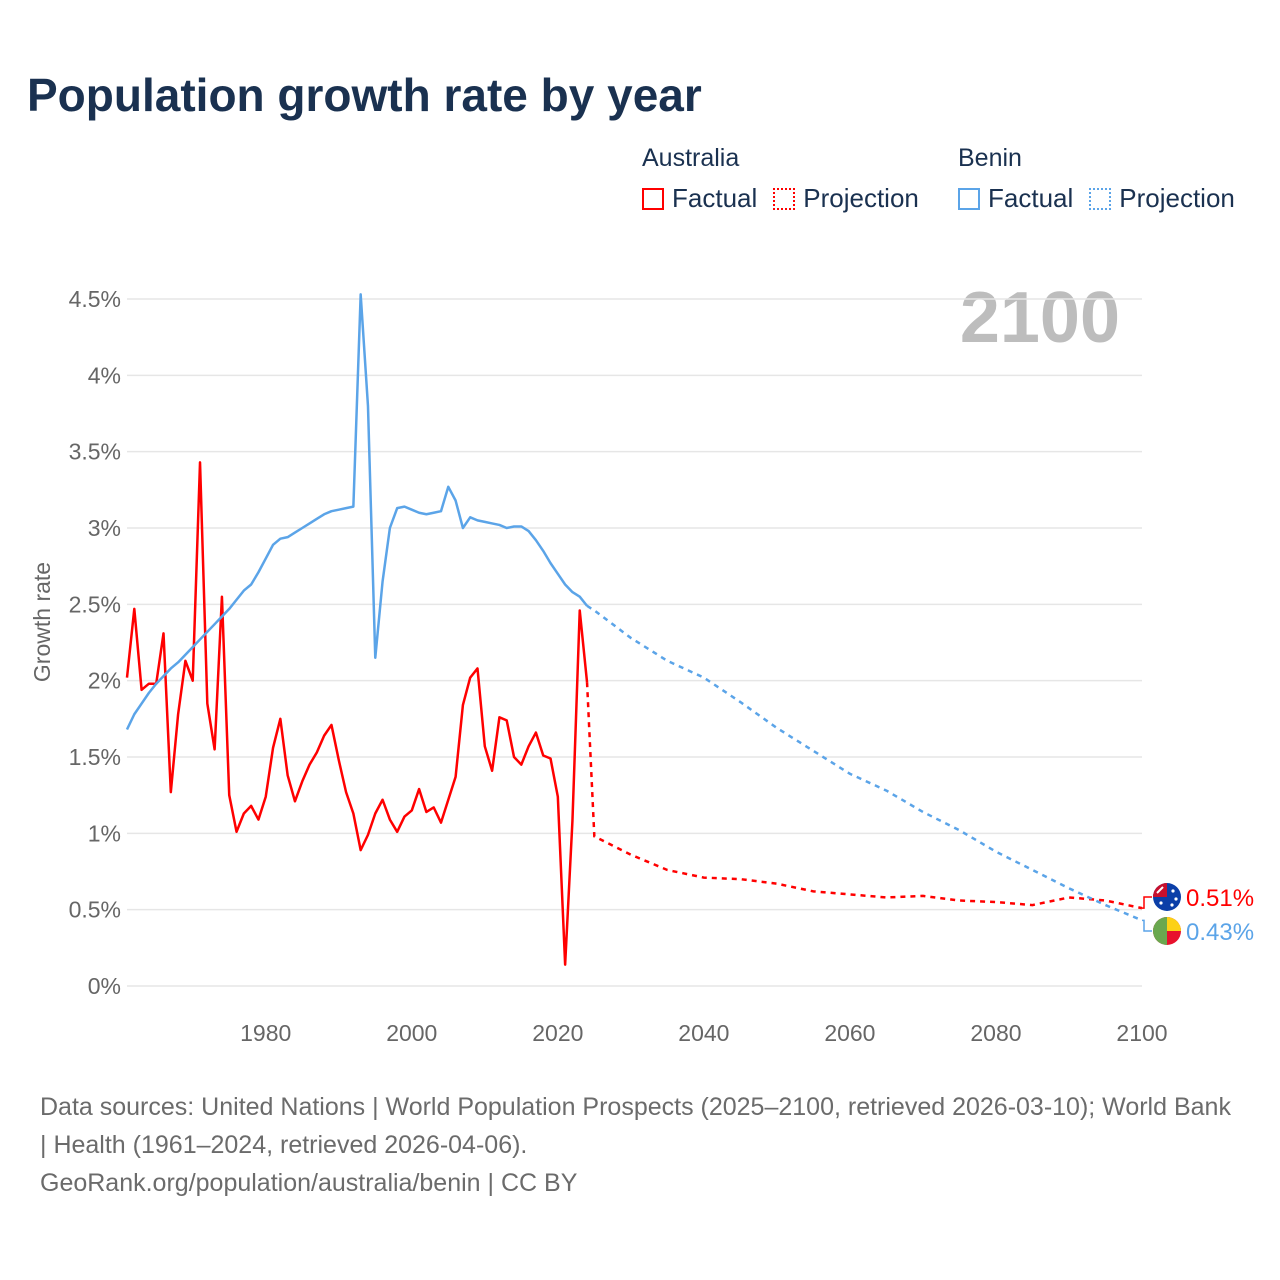 This screenshot has height=1280, width=1280. I want to click on x-tick-label: 2080, so click(995, 1033).